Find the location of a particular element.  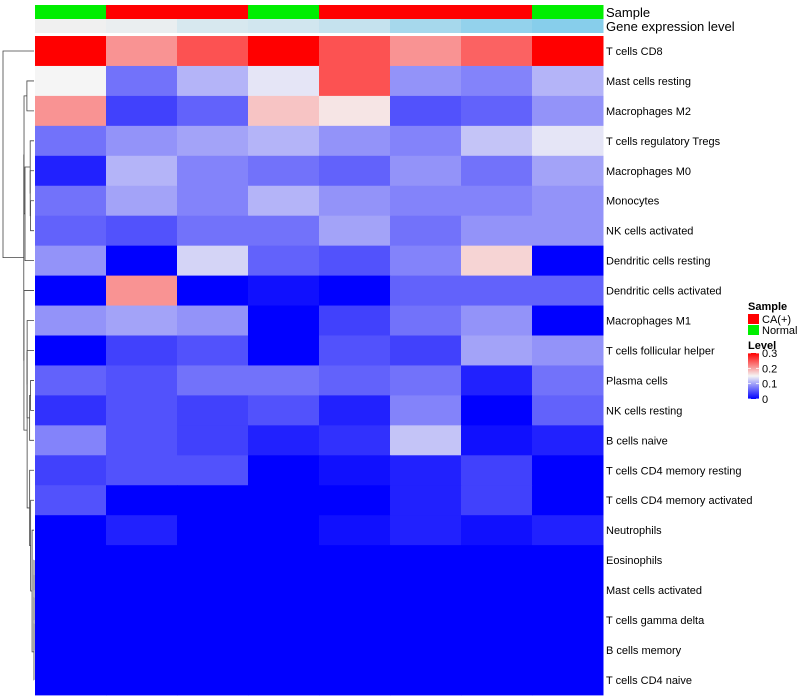

row-label: T cells CD8 is located at coordinates (634, 52).